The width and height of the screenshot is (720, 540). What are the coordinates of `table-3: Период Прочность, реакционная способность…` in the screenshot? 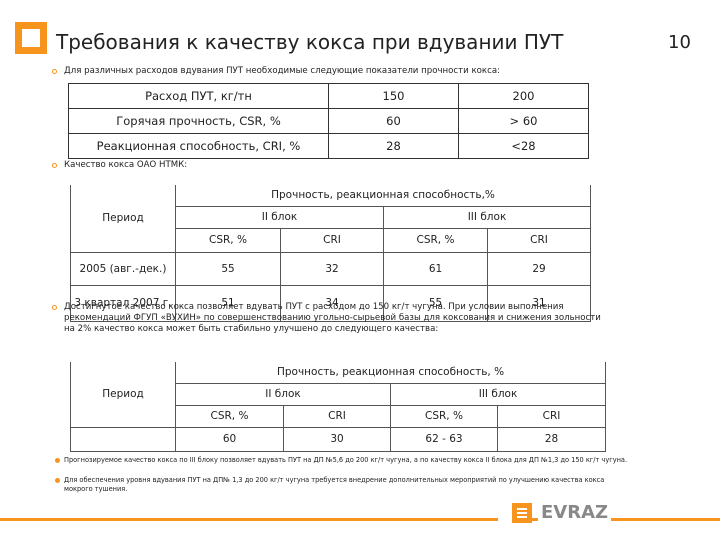 It's located at (338, 407).